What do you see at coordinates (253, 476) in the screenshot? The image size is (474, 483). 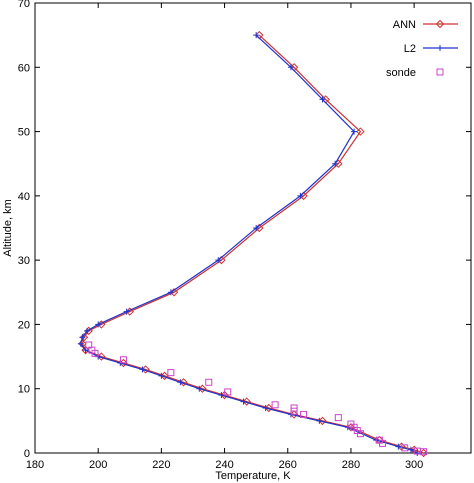 I see `x-axis-title: Temperature, K` at bounding box center [253, 476].